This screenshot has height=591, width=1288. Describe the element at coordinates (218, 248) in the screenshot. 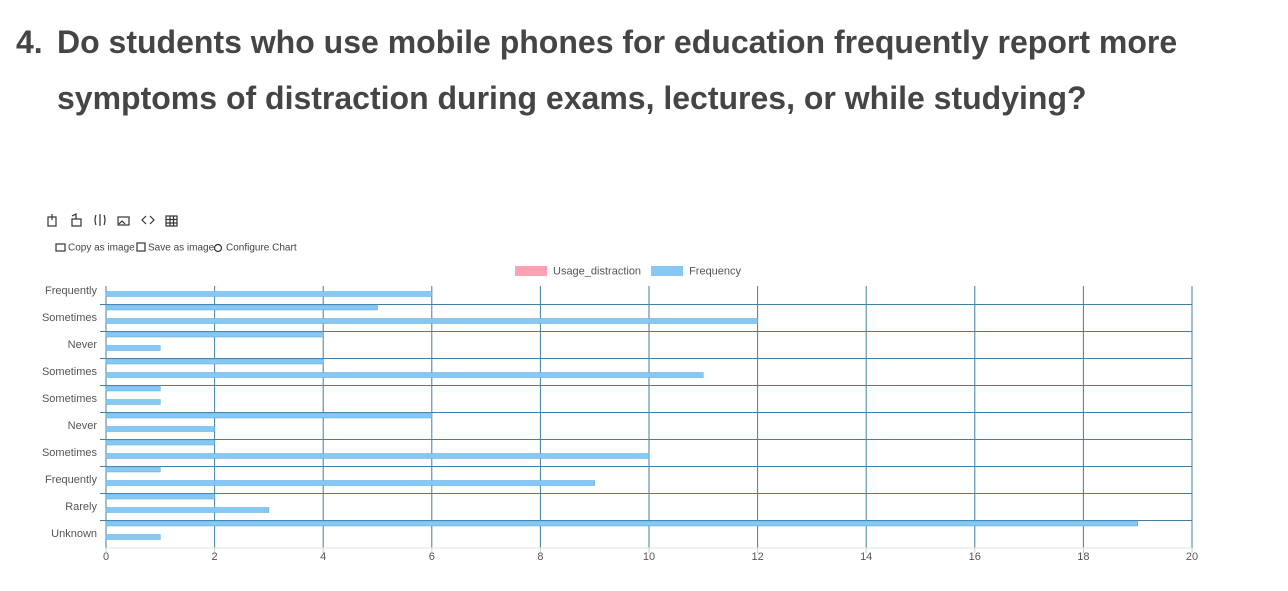

I see `config-icon` at that location.